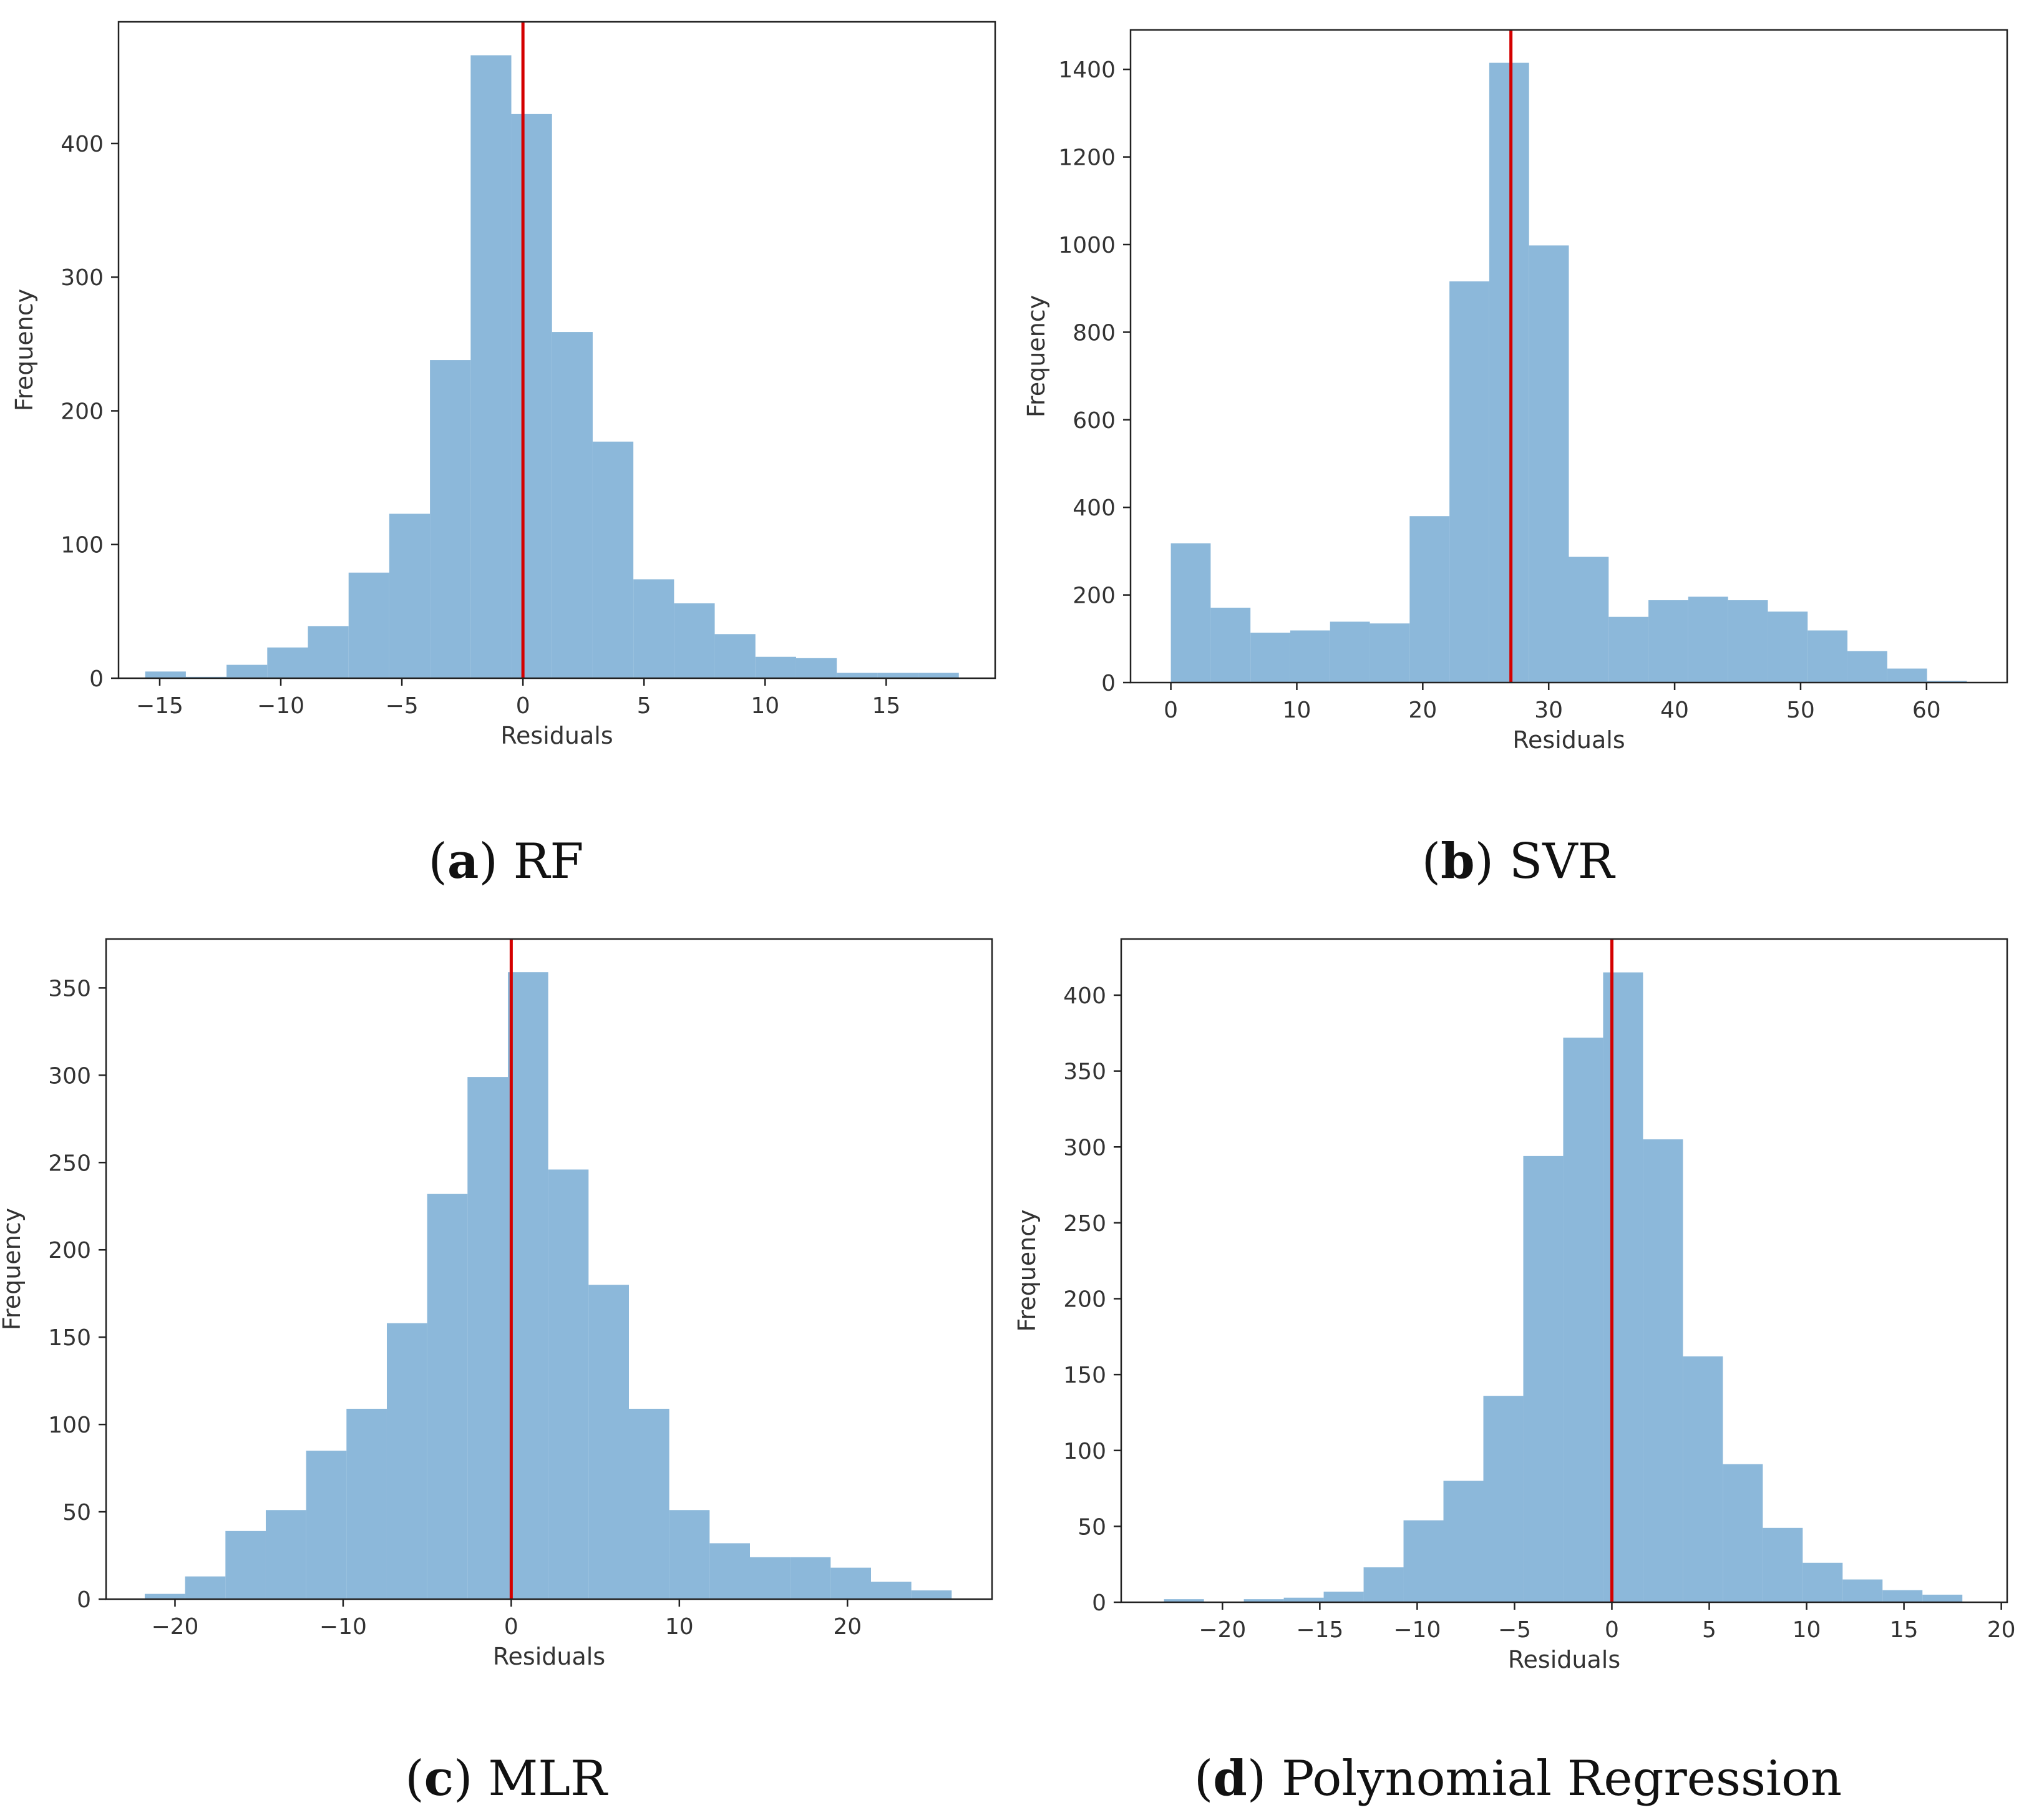 The height and width of the screenshot is (1820, 2024). Describe the element at coordinates (13, 1269) in the screenshot. I see `y-axis-label-c: Frequency` at that location.